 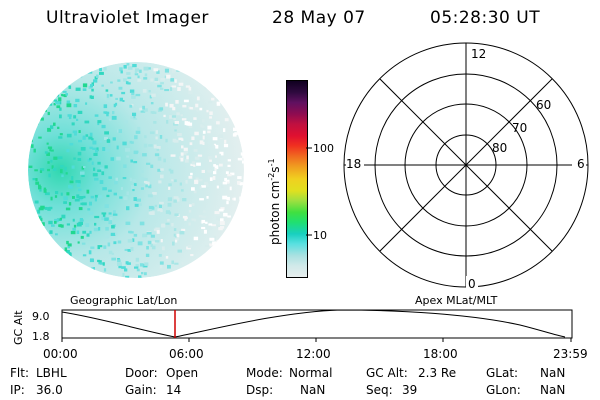 I want to click on ip-label: IP:, so click(x=17, y=390).